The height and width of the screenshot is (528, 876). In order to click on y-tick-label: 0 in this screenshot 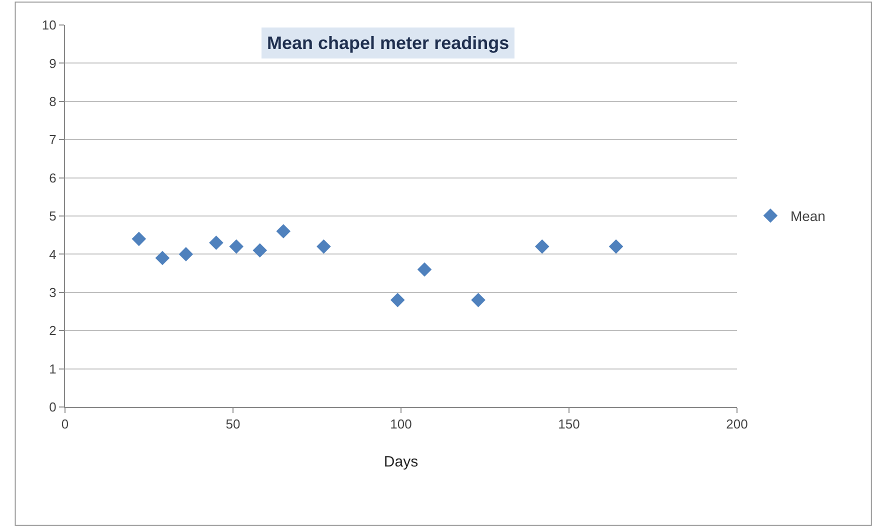, I will do `click(52, 407)`.